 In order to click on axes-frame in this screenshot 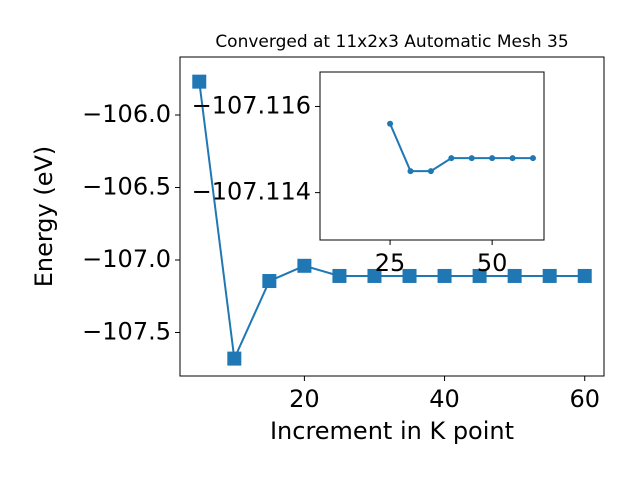, I will do `click(432, 156)`.